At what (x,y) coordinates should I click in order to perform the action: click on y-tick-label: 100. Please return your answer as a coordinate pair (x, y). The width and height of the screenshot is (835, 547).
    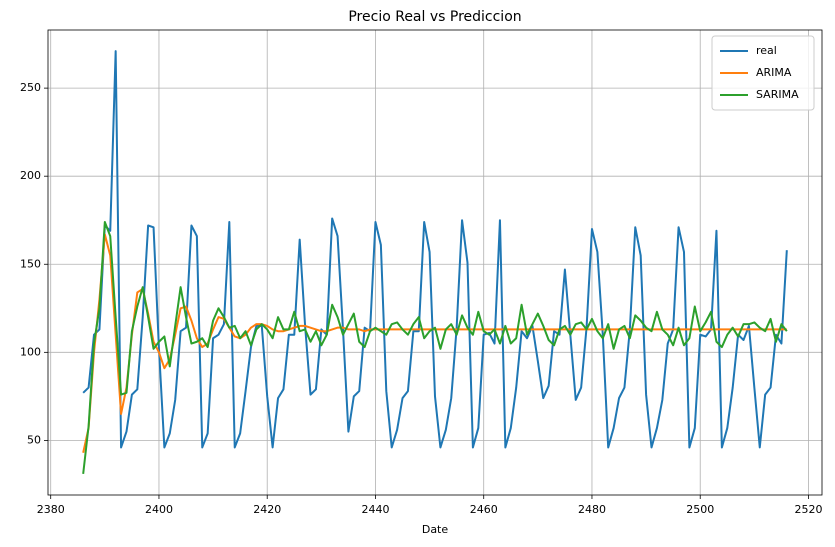
    Looking at the image, I should click on (30, 351).